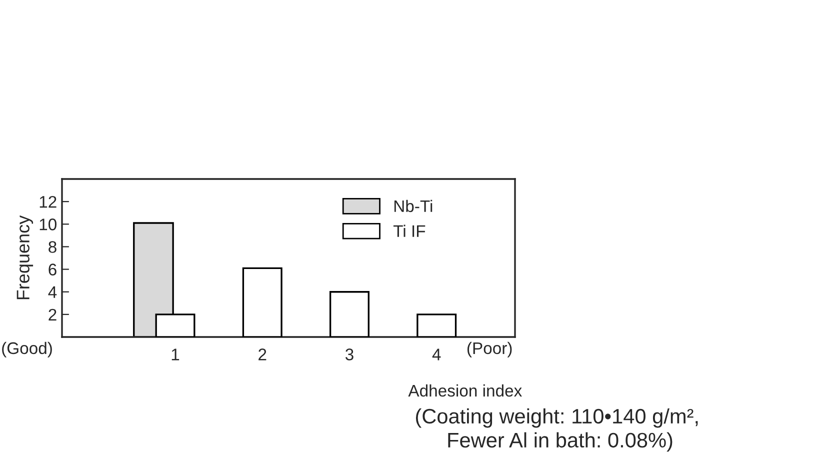 The image size is (822, 473). Describe the element at coordinates (27, 350) in the screenshot. I see `text: (Good)` at that location.